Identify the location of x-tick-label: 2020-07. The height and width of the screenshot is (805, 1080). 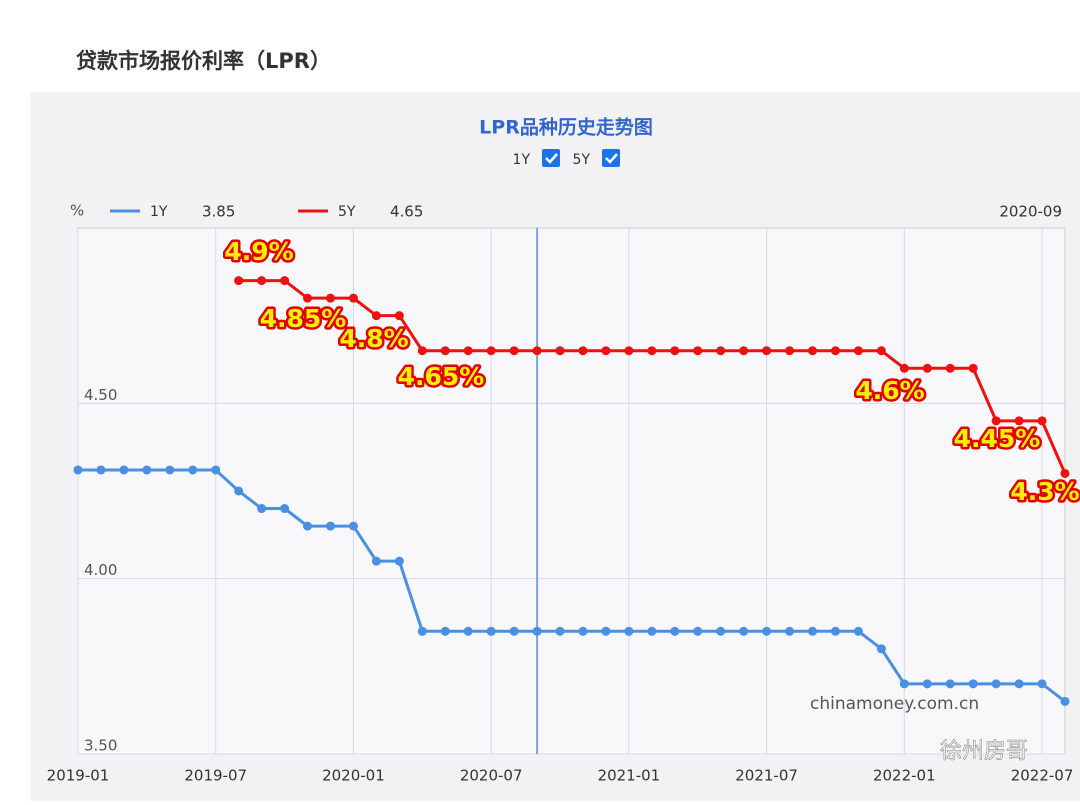
(491, 776).